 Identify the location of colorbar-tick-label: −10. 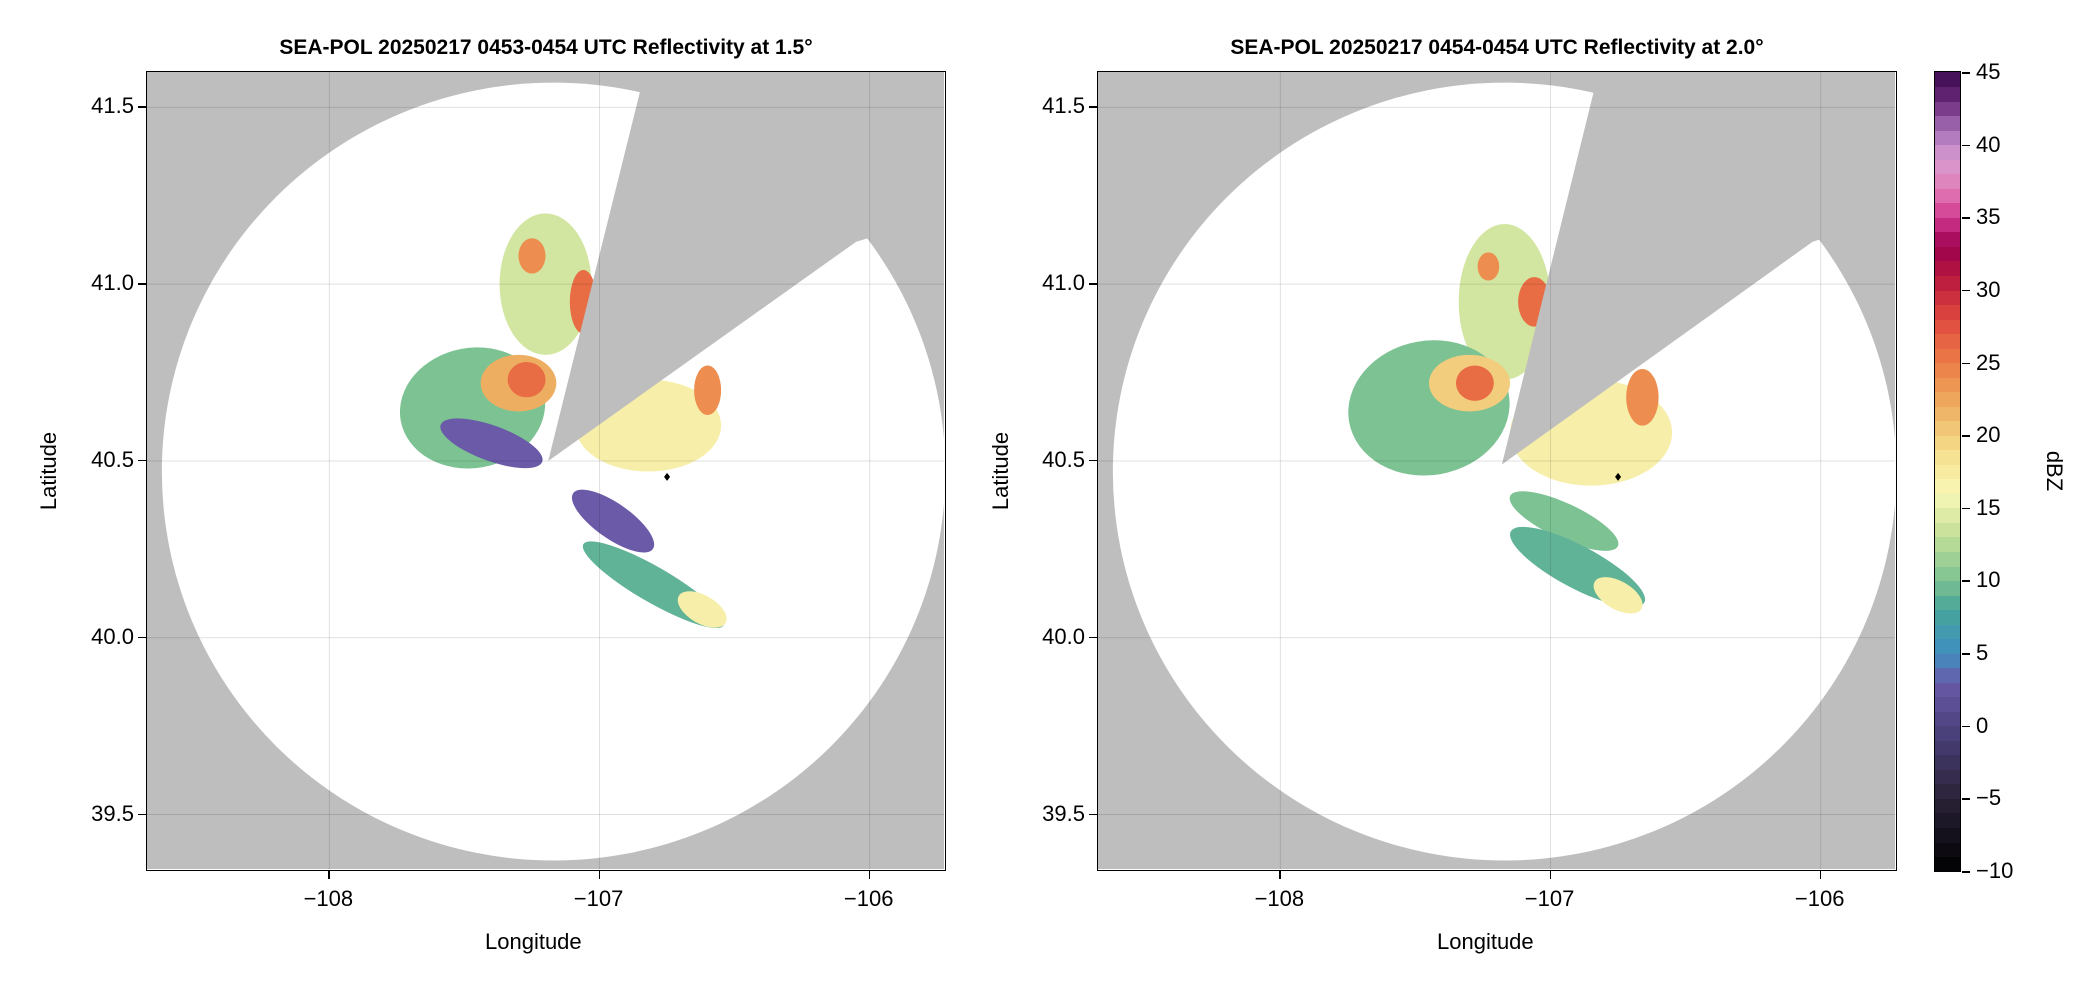
(1995, 870).